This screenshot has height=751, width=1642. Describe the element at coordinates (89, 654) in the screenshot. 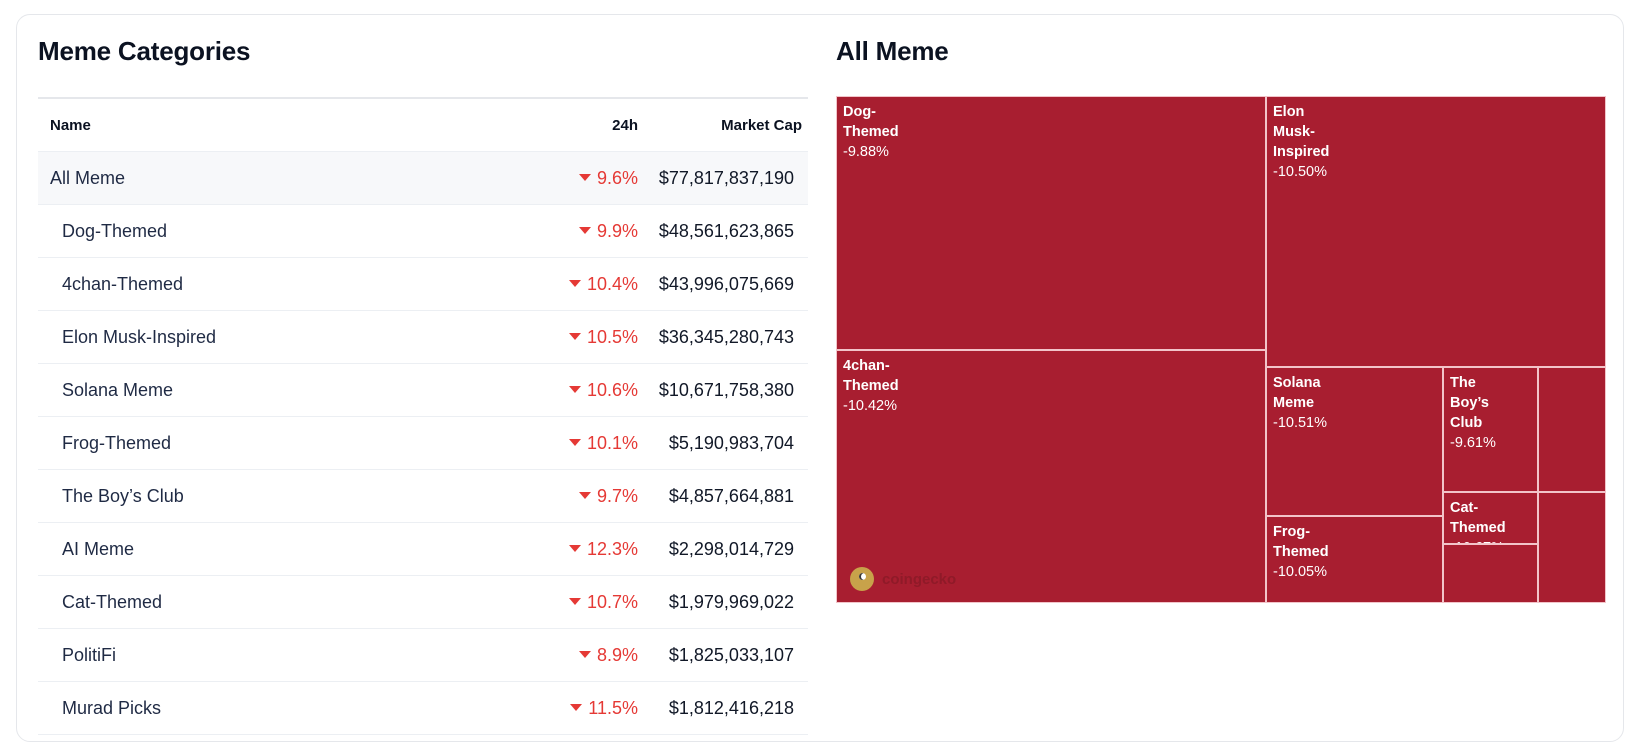

I see `category-name: PolitiFi` at that location.